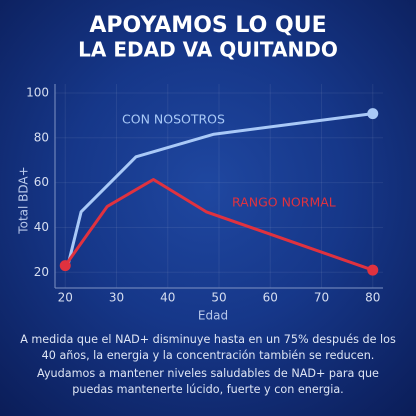 The image size is (416, 416). What do you see at coordinates (208, 50) in the screenshot?
I see `chart-subtitle: LA EDAD VA QUITANDO` at bounding box center [208, 50].